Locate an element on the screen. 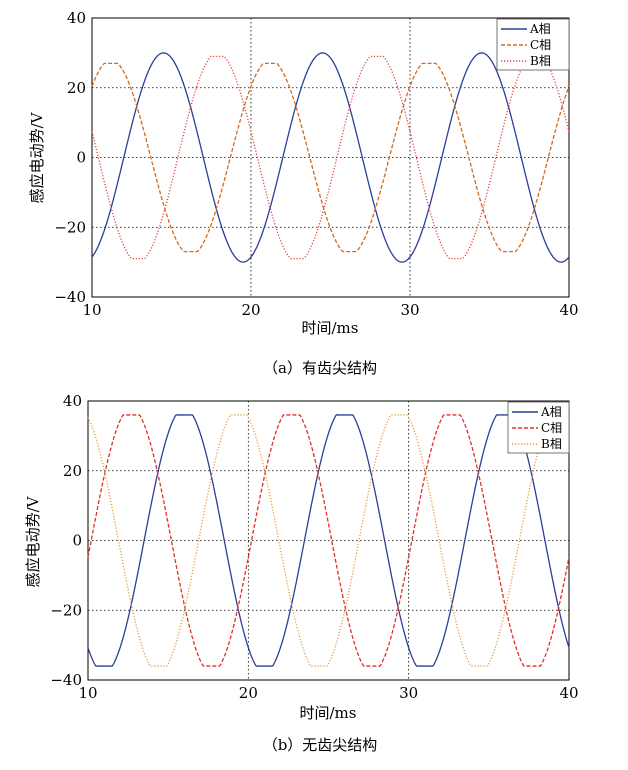 Image resolution: width=628 pixels, height=770 pixels. chart-caption: （a）有齿尖结构 is located at coordinates (320, 368).